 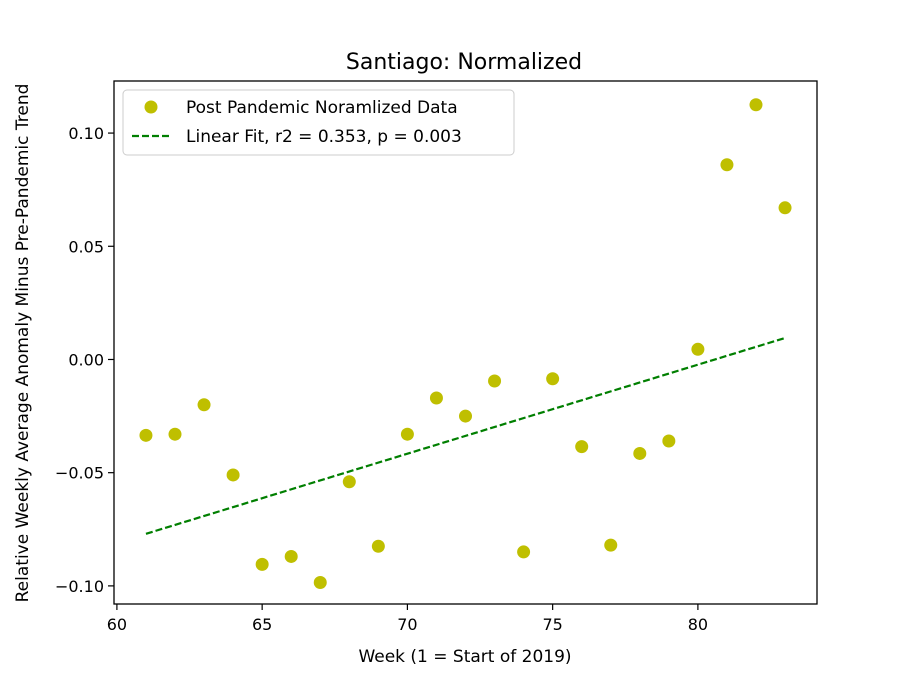 What do you see at coordinates (324, 137) in the screenshot?
I see `legend-label-fit-line: Linear Fit, r2 = 0.353, p = 0.003` at bounding box center [324, 137].